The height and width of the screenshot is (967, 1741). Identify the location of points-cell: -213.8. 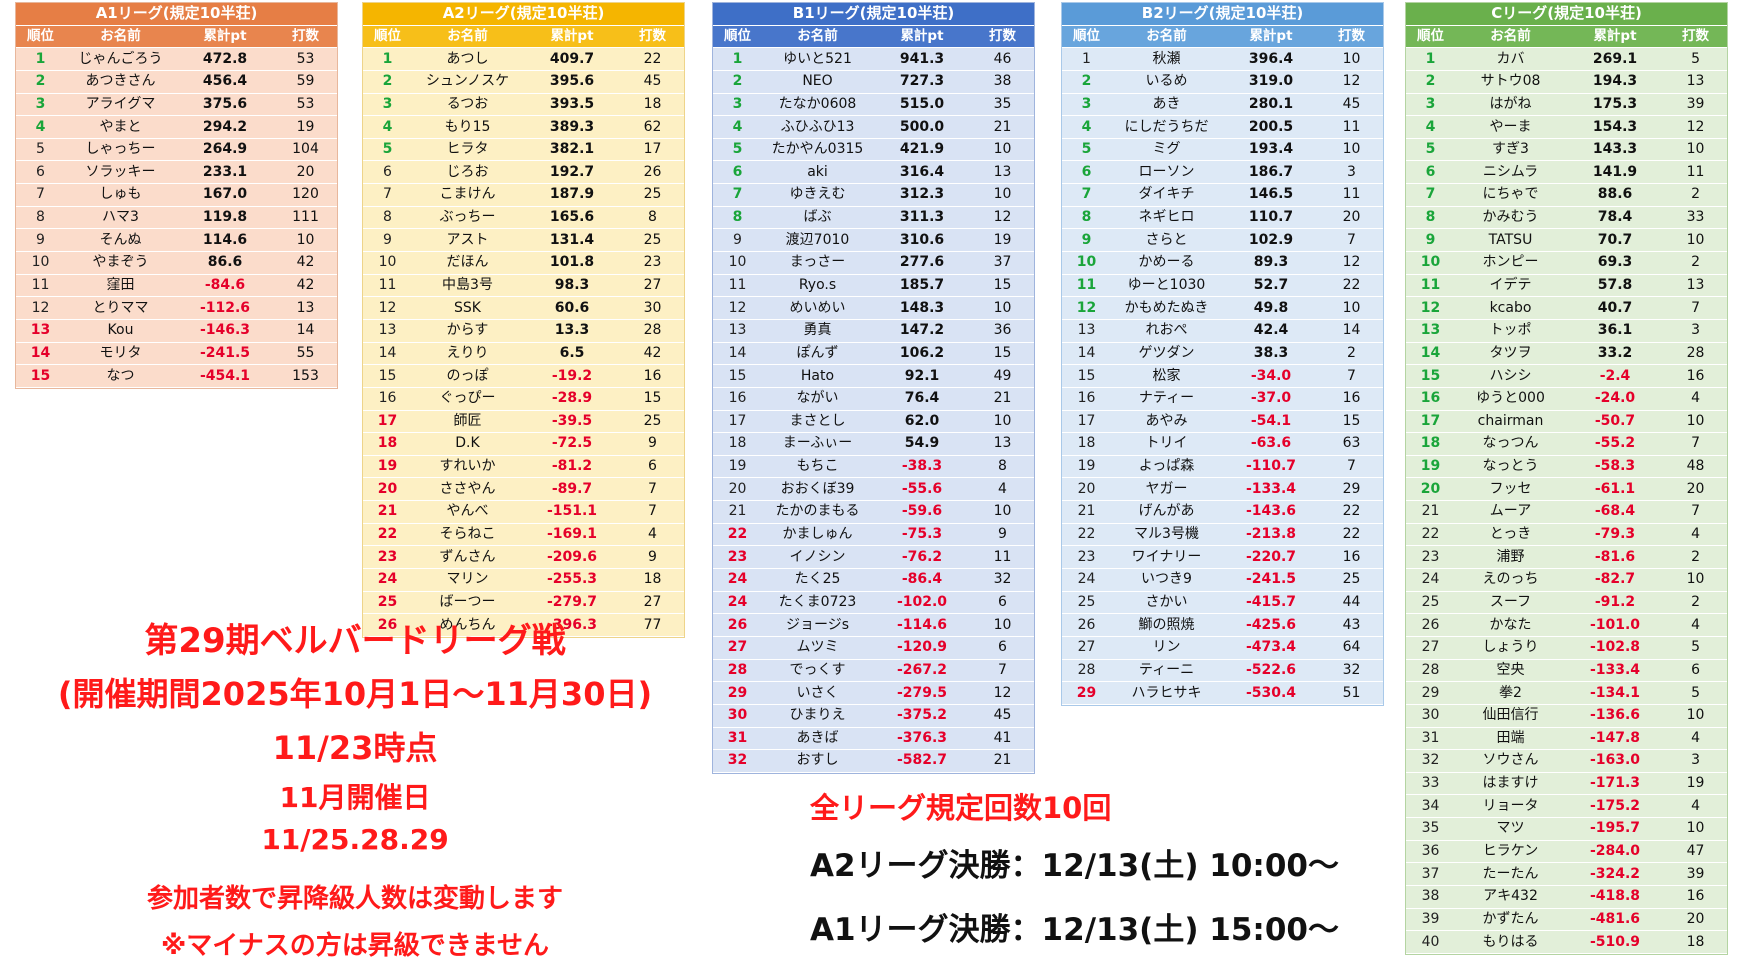
(1271, 535).